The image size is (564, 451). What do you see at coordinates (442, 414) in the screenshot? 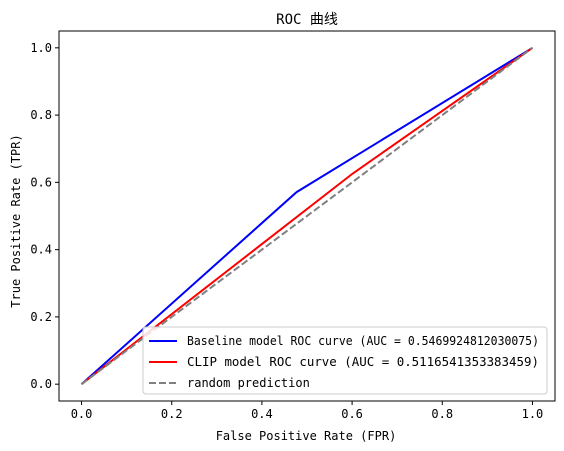
I see `x-tick-label: 0.8` at bounding box center [442, 414].